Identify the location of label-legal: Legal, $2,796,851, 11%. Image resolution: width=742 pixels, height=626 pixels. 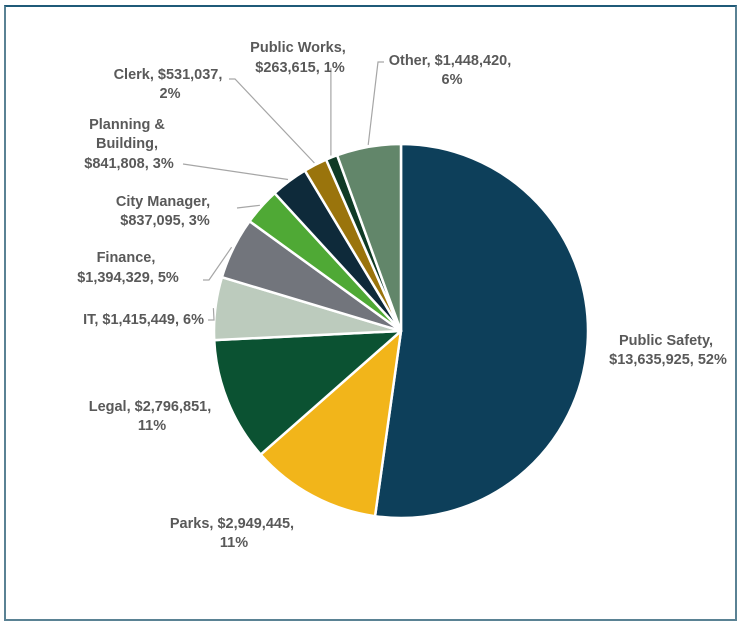
(152, 416).